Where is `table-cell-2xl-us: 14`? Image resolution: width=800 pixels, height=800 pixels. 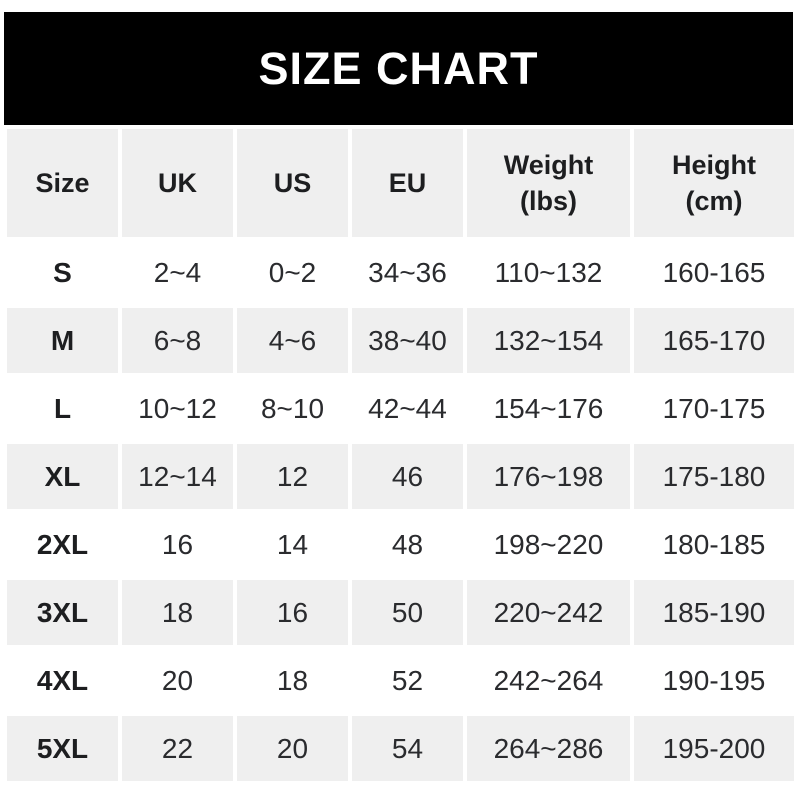
table-cell-2xl-us: 14 is located at coordinates (292, 544).